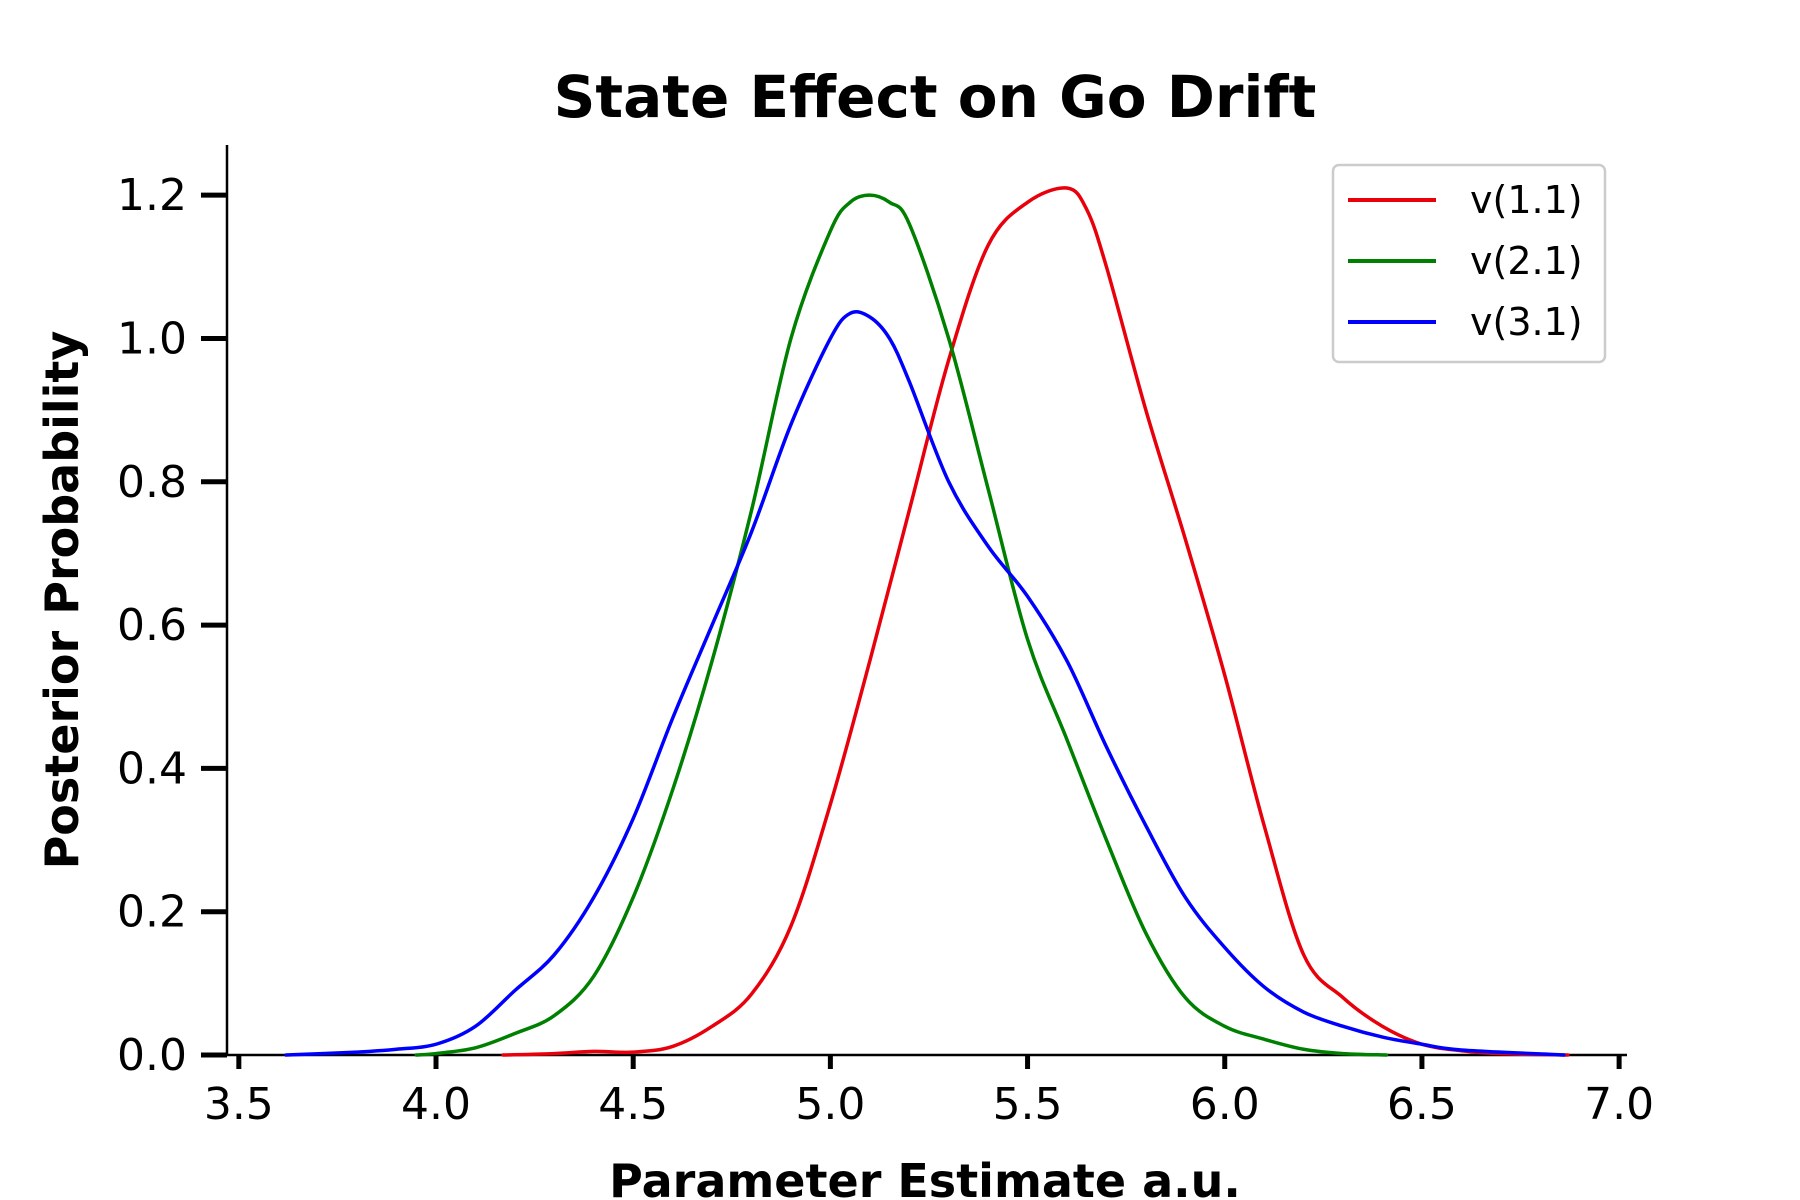  What do you see at coordinates (1526, 322) in the screenshot?
I see `legend-label-3: v(3.1)` at bounding box center [1526, 322].